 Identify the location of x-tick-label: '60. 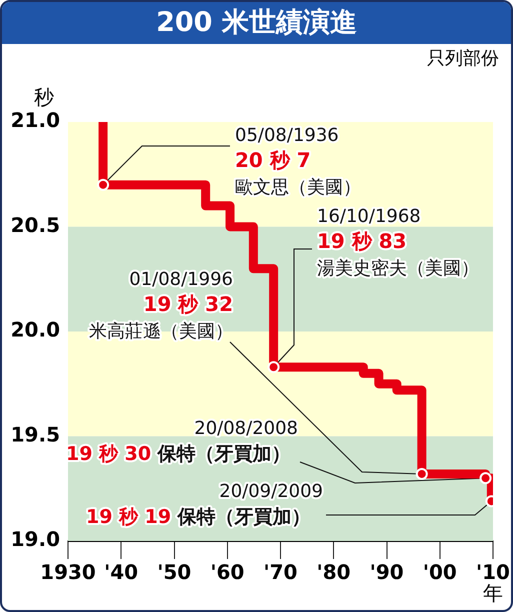
(227, 572).